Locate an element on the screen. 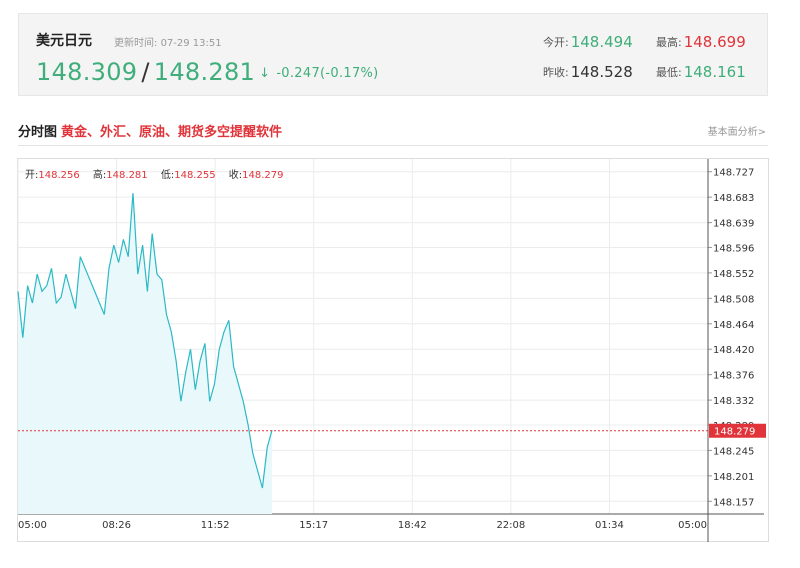 Image resolution: width=800 pixels, height=568 pixels. update-time-value: 07-29 13:51 is located at coordinates (191, 43).